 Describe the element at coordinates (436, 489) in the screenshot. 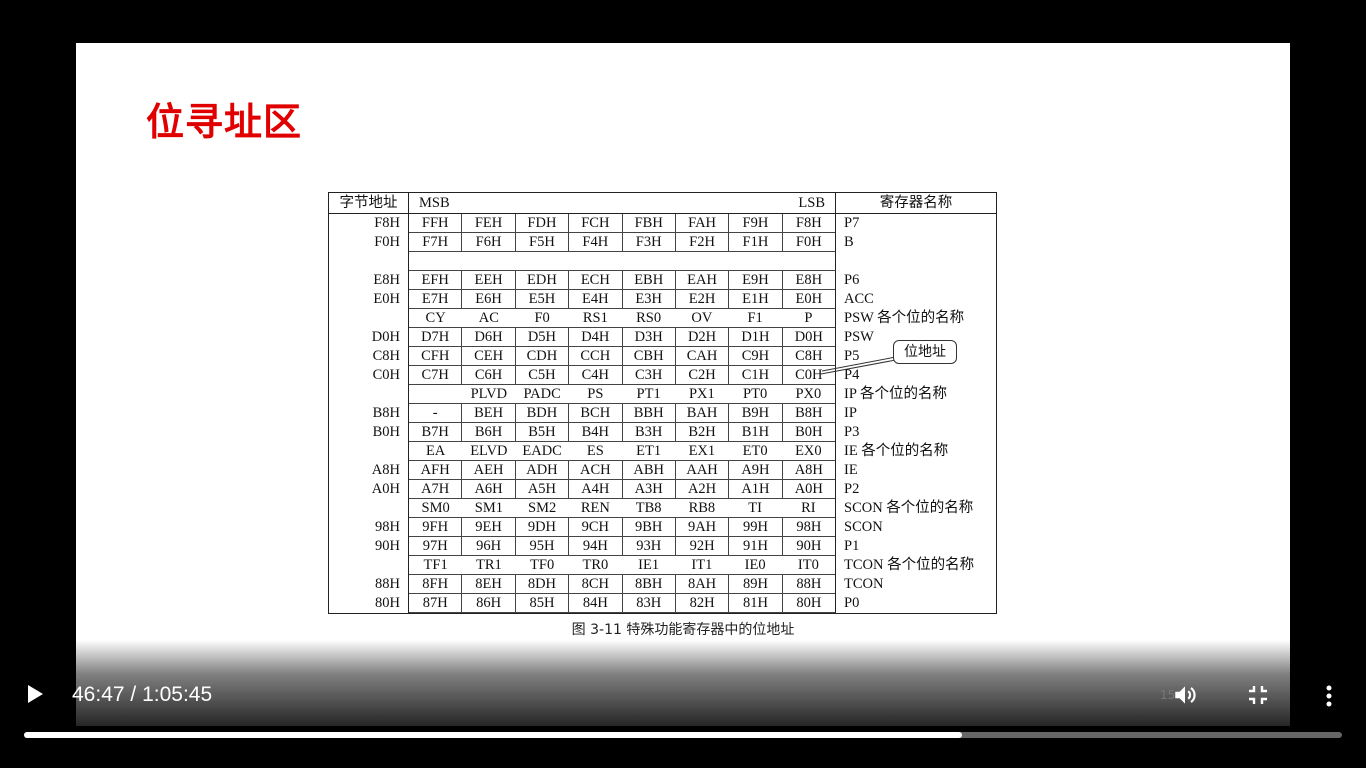

I see `bit-address: A7H` at that location.